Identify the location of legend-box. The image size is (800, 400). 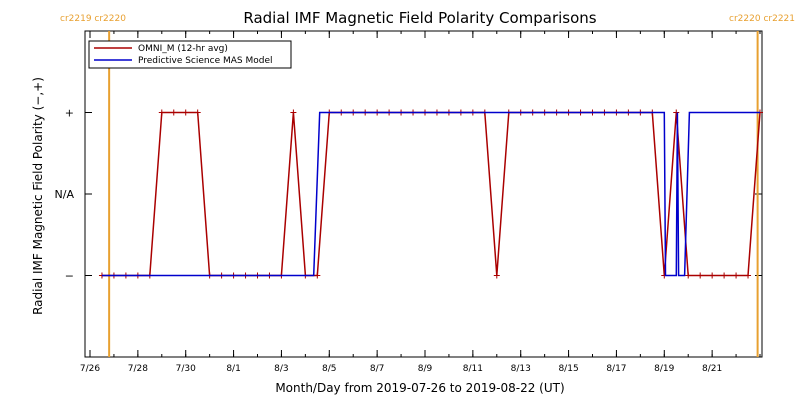
(190, 54).